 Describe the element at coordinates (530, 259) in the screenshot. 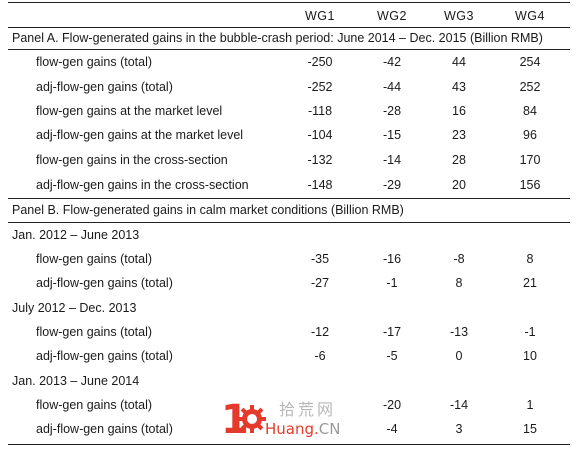

I see `cell-wg4: 8` at that location.